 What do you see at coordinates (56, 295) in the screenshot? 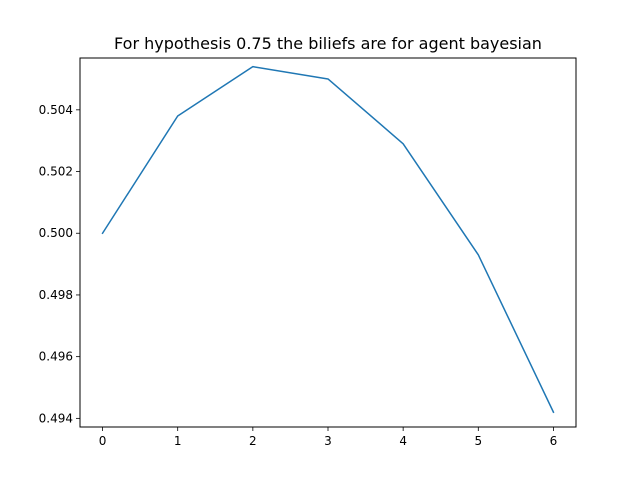
I see `y-tick-label: 0.498` at bounding box center [56, 295].